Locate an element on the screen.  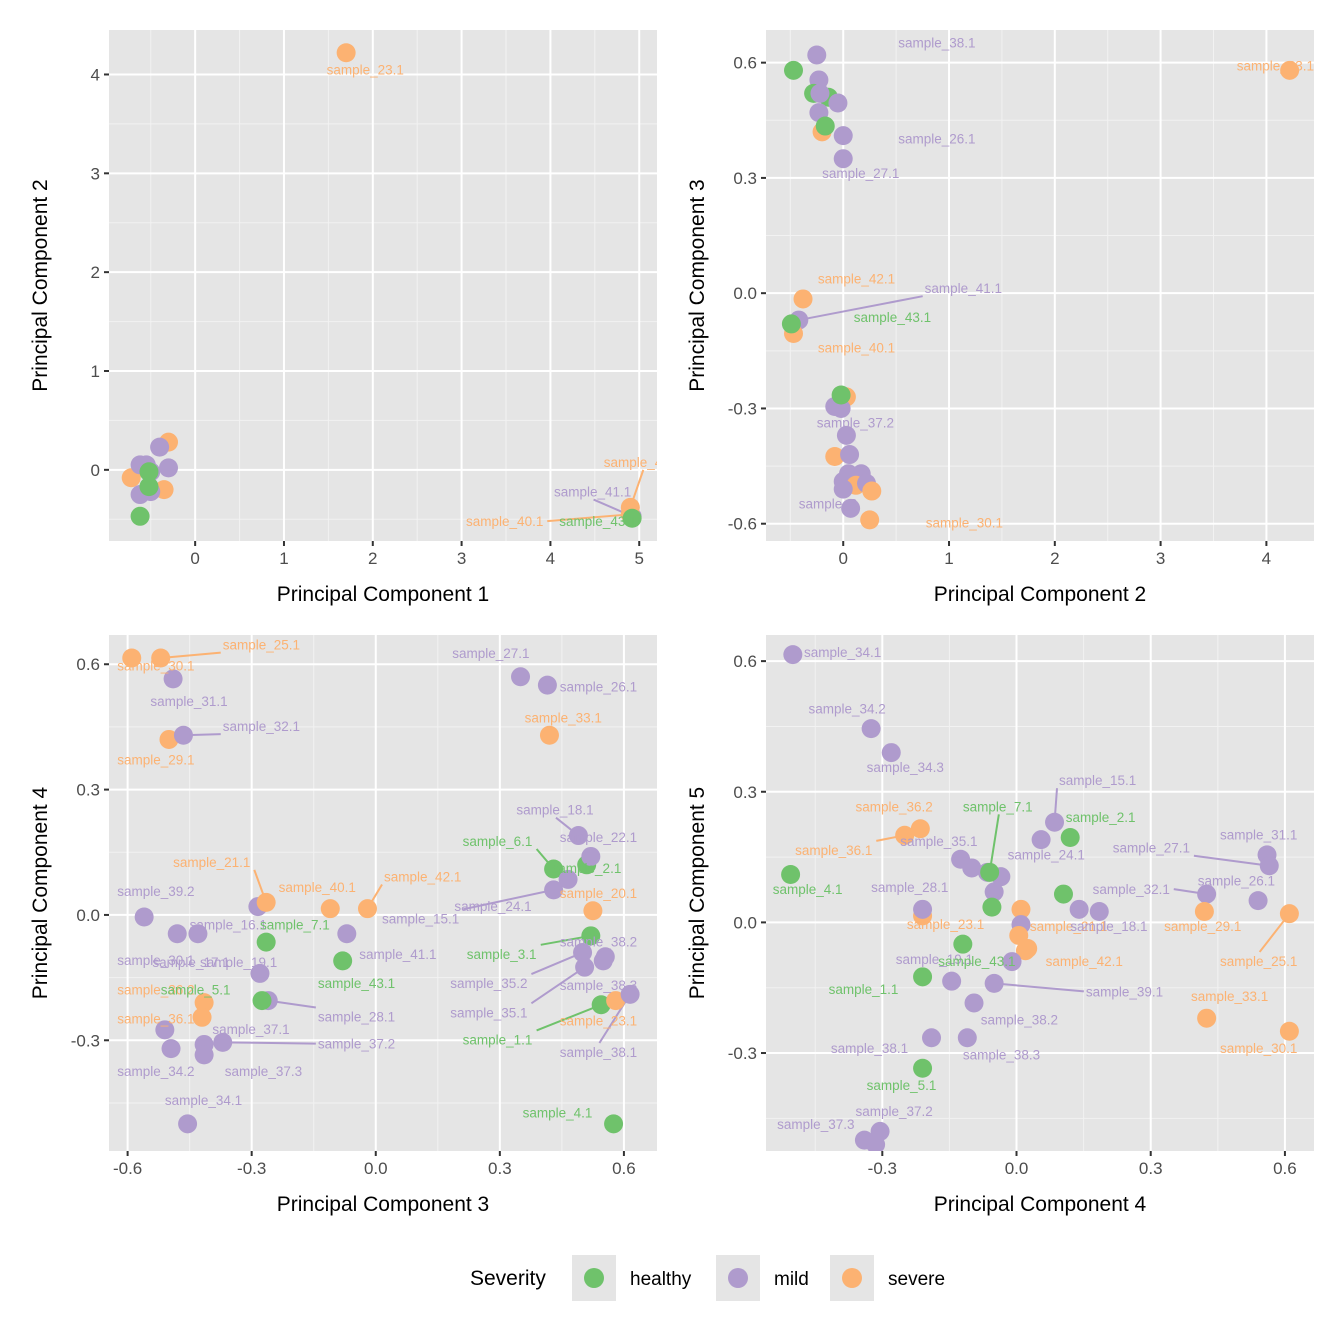
y-tick-label: 1 is located at coordinates (95, 371).